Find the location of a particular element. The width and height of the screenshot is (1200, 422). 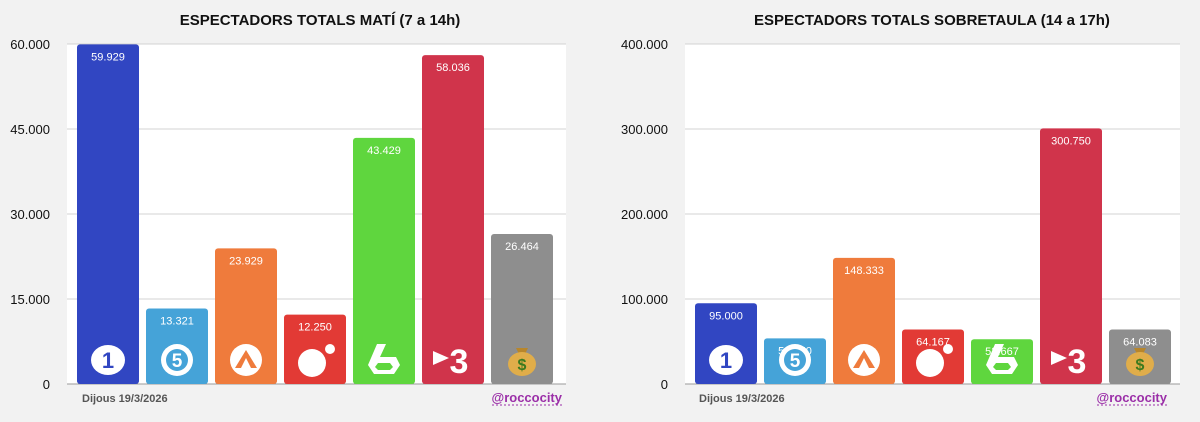

bar-group-antena-3: 148.333 is located at coordinates (864, 320).